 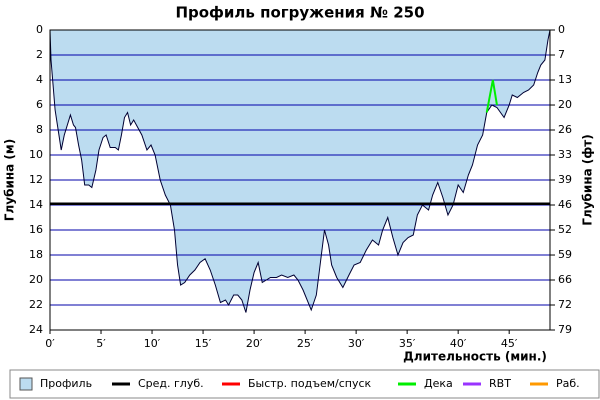 What do you see at coordinates (36, 154) in the screenshot?
I see `y-tick-label: 10` at bounding box center [36, 154].